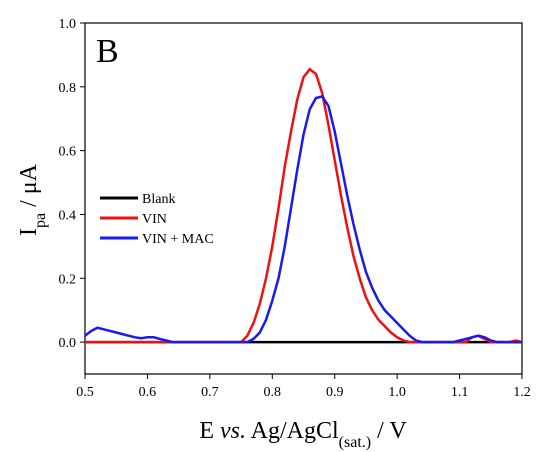  I want to click on ylabel-part: / μA, so click(29, 188).